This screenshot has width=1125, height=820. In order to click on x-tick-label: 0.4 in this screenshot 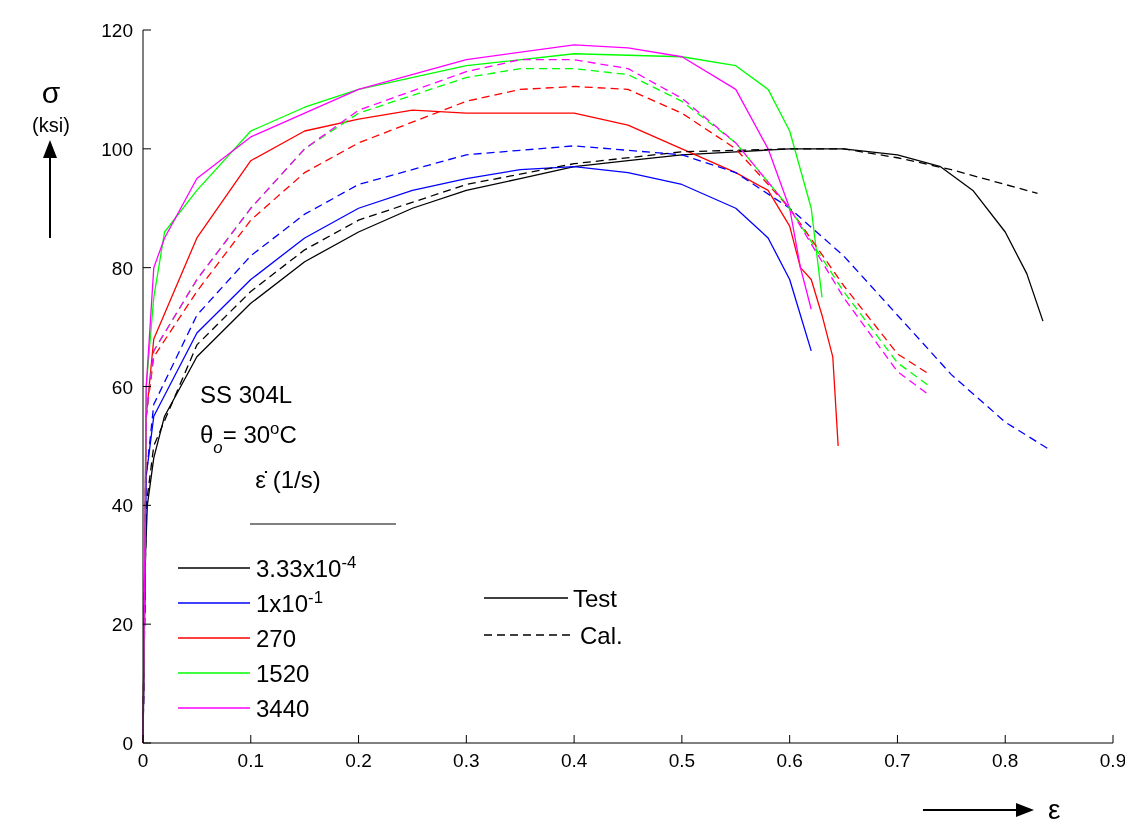, I will do `click(574, 760)`.